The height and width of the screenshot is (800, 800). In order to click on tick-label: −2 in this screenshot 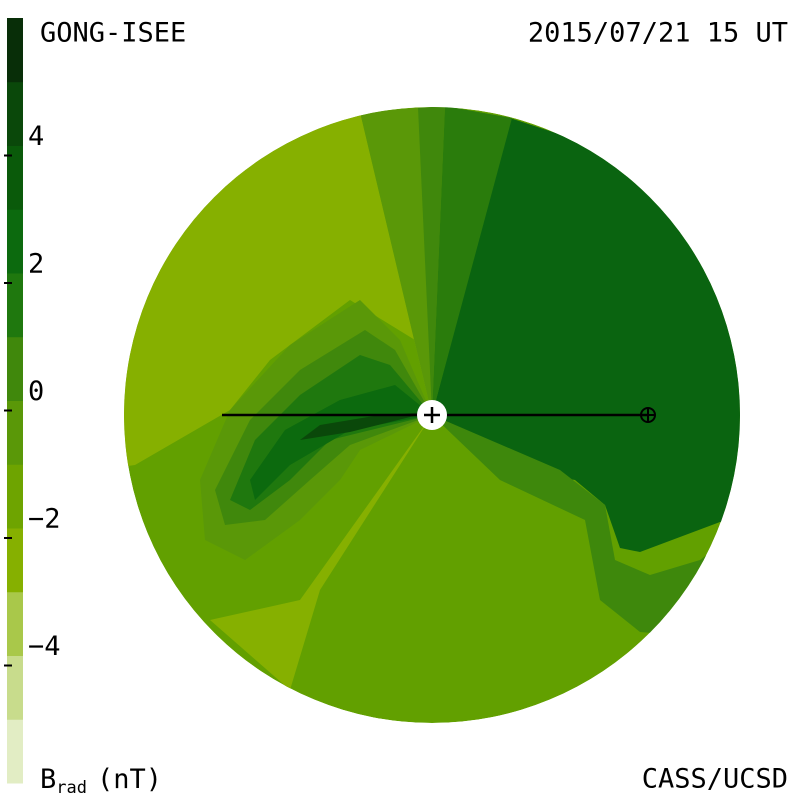, I will do `click(44, 519)`.